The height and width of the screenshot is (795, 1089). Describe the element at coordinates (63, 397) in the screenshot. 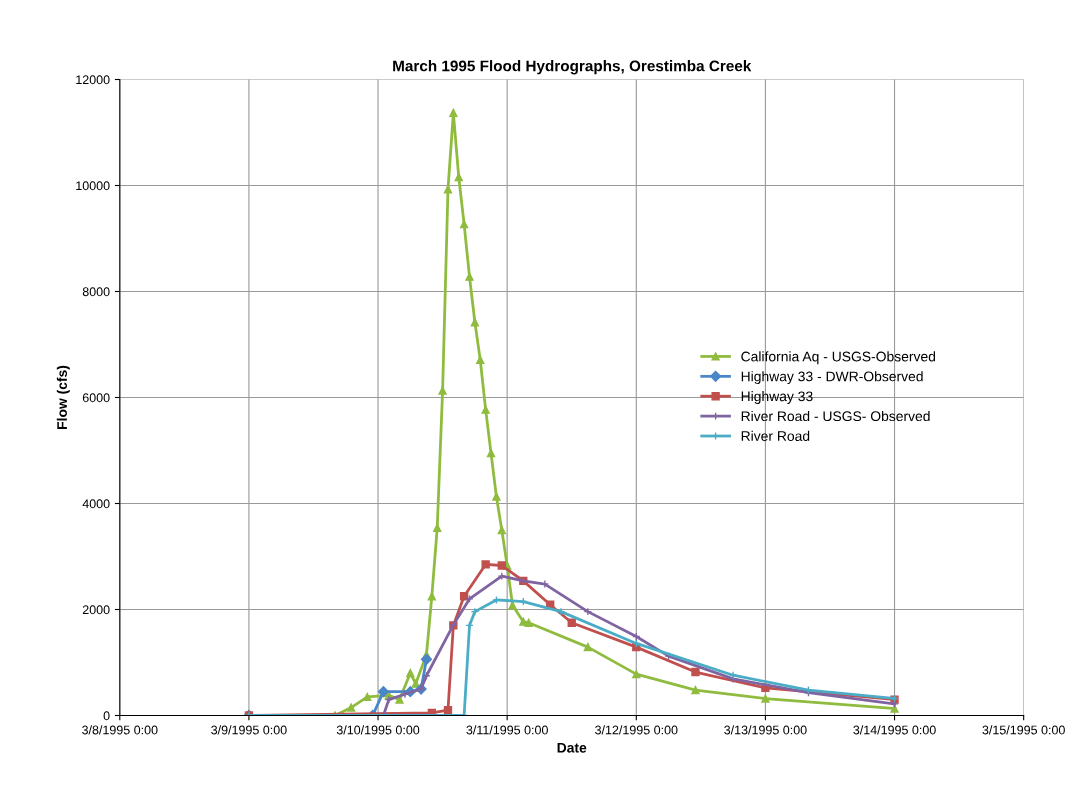

I see `y-axis-title: Flow (cfs)` at that location.